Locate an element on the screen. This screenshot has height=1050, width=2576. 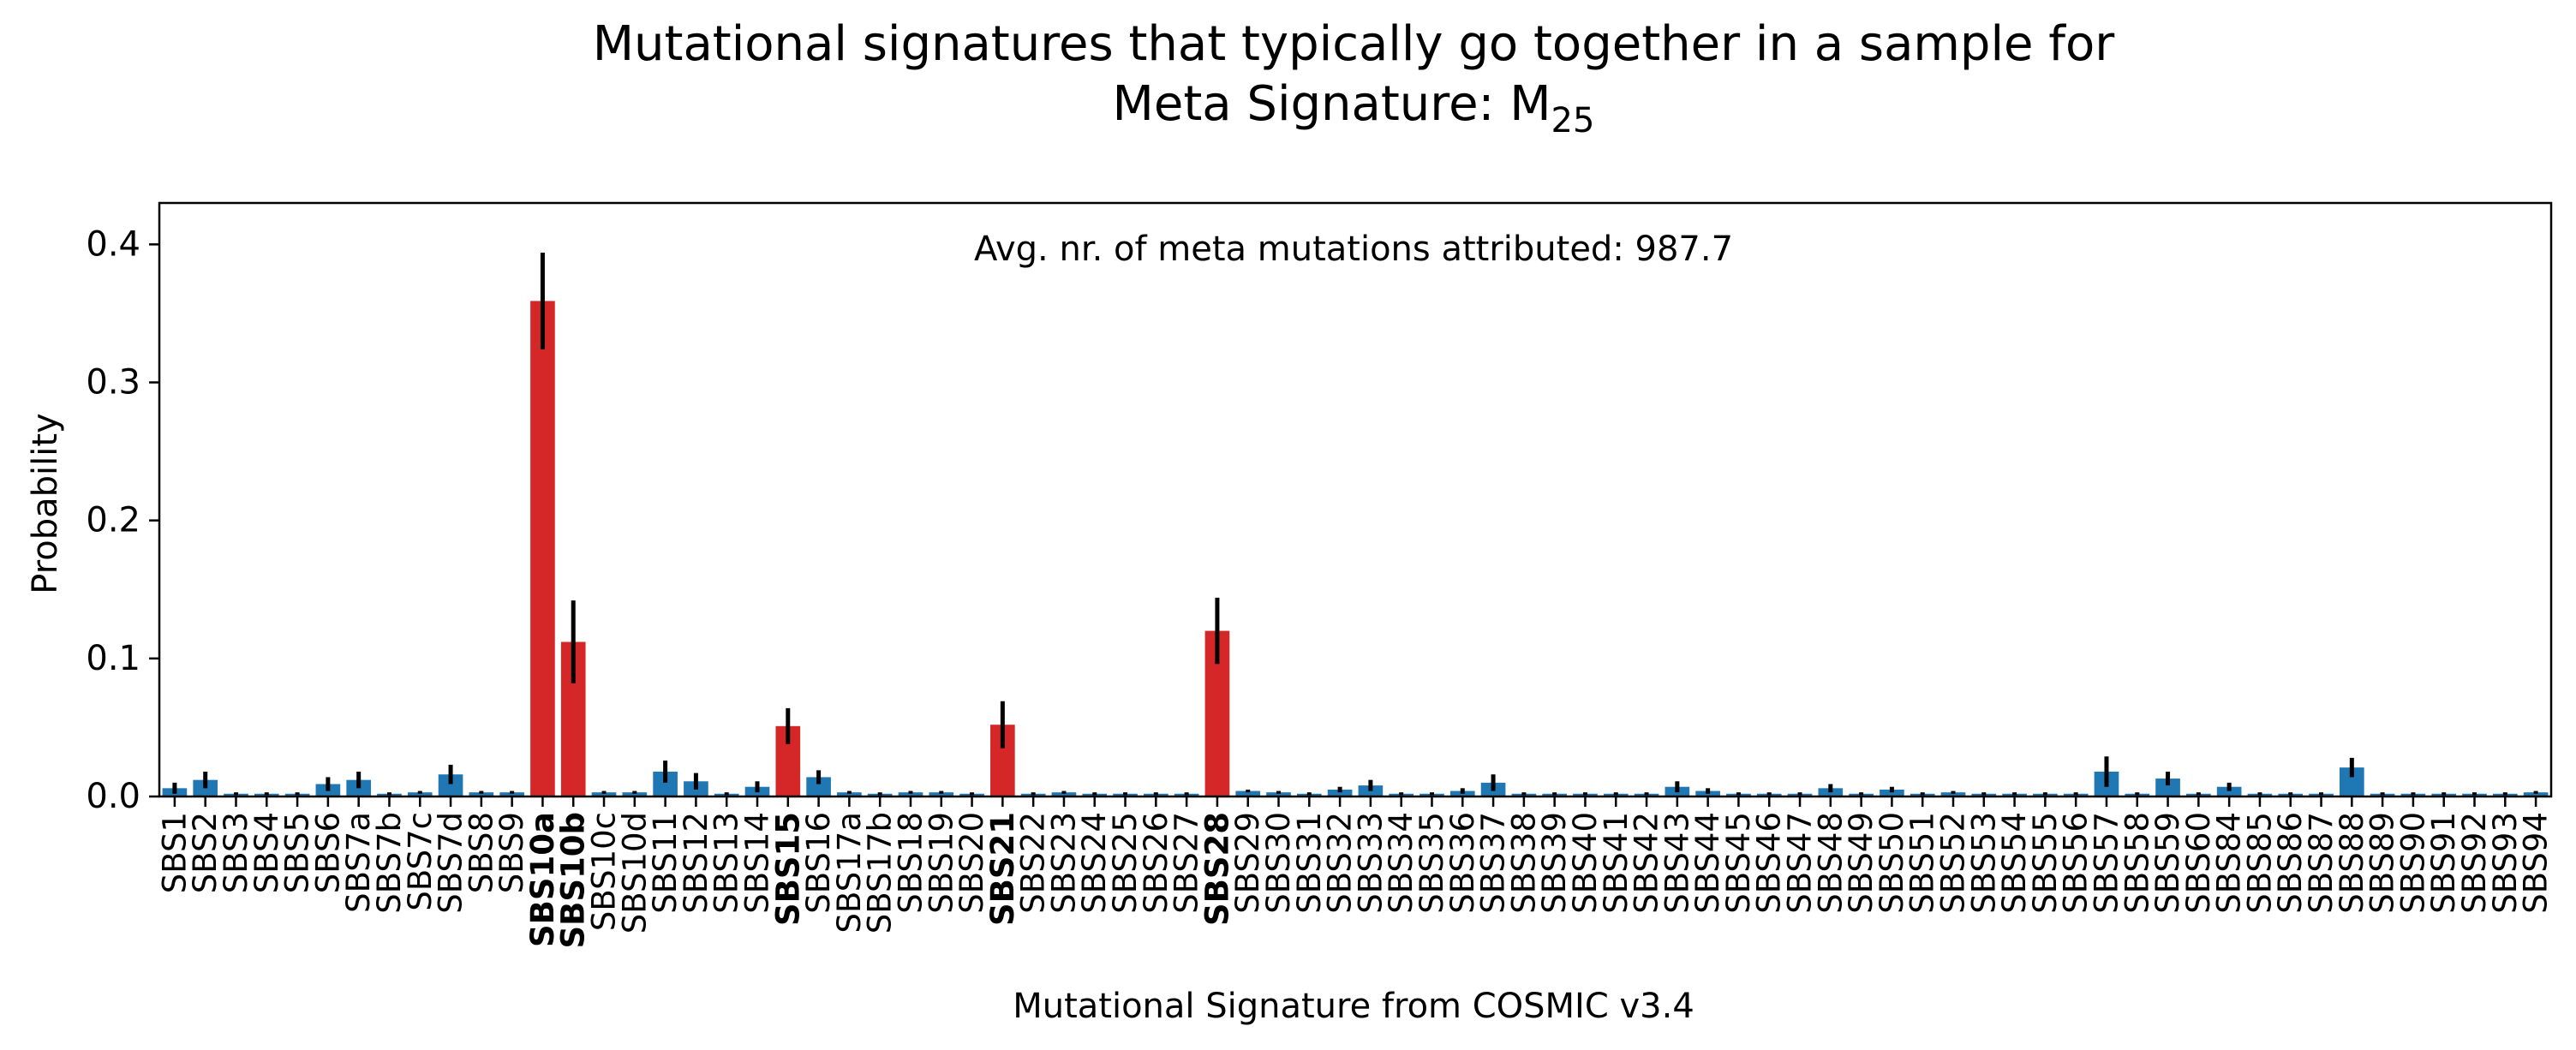
x-tick-label-SBS19: SBS19 is located at coordinates (941, 863).